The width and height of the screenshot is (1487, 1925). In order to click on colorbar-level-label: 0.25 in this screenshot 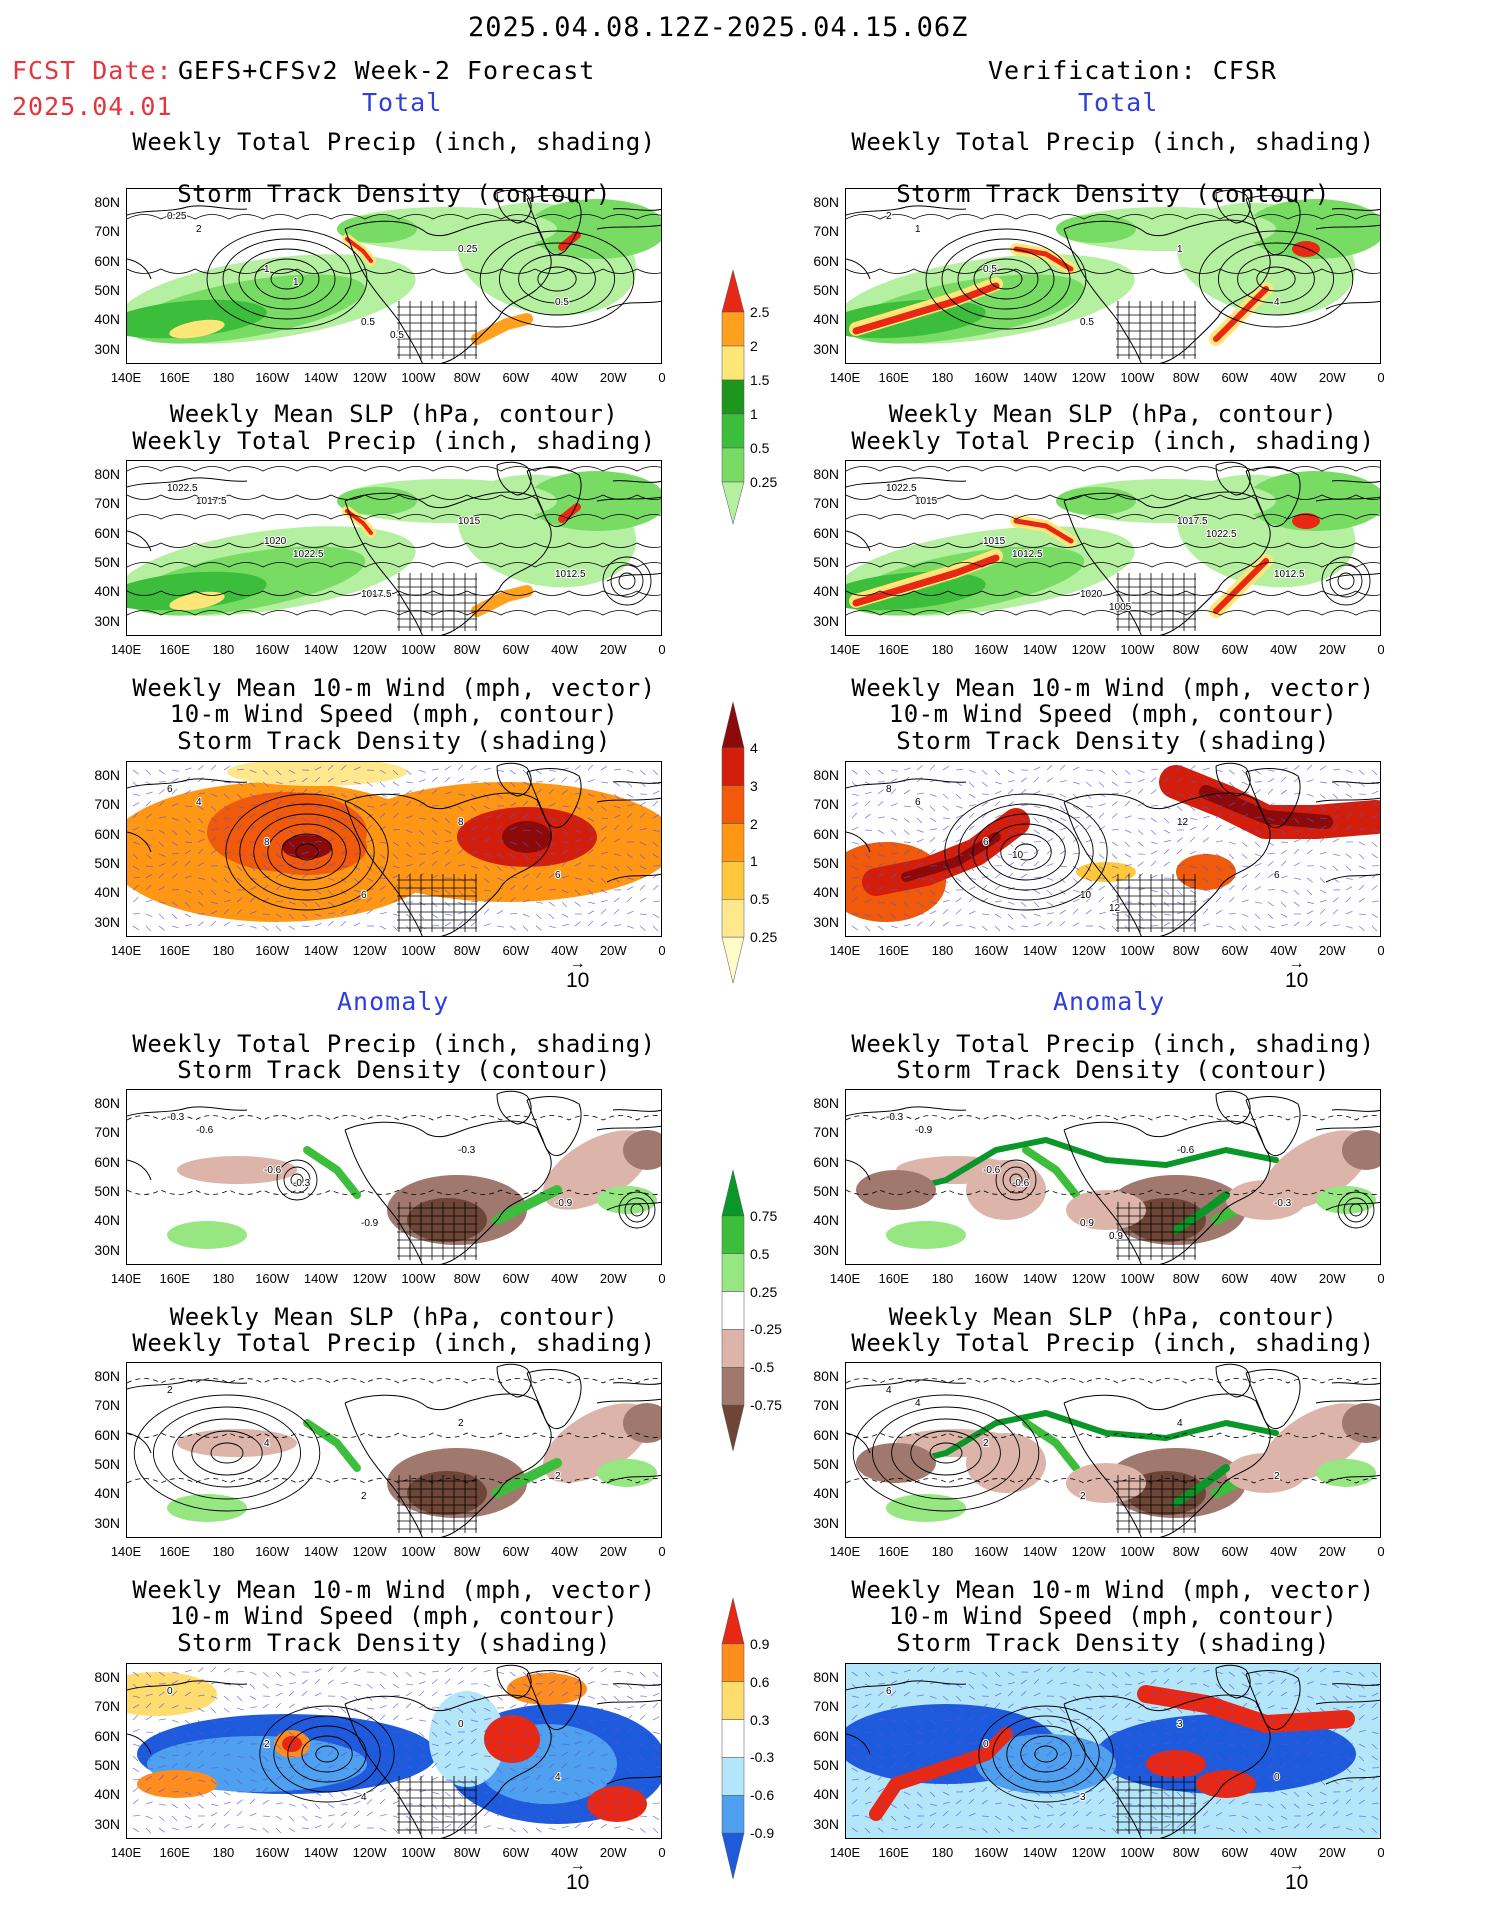, I will do `click(764, 937)`.